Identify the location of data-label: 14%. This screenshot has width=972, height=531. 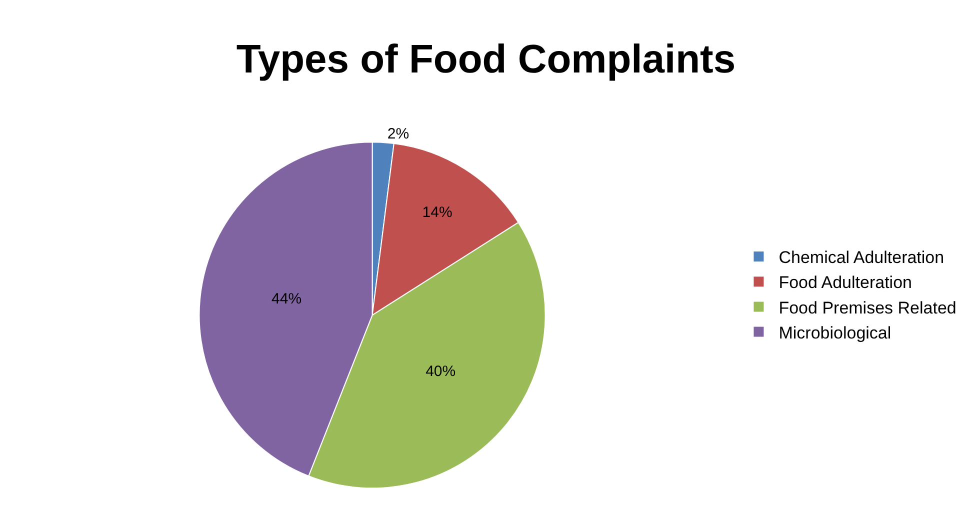
(437, 213).